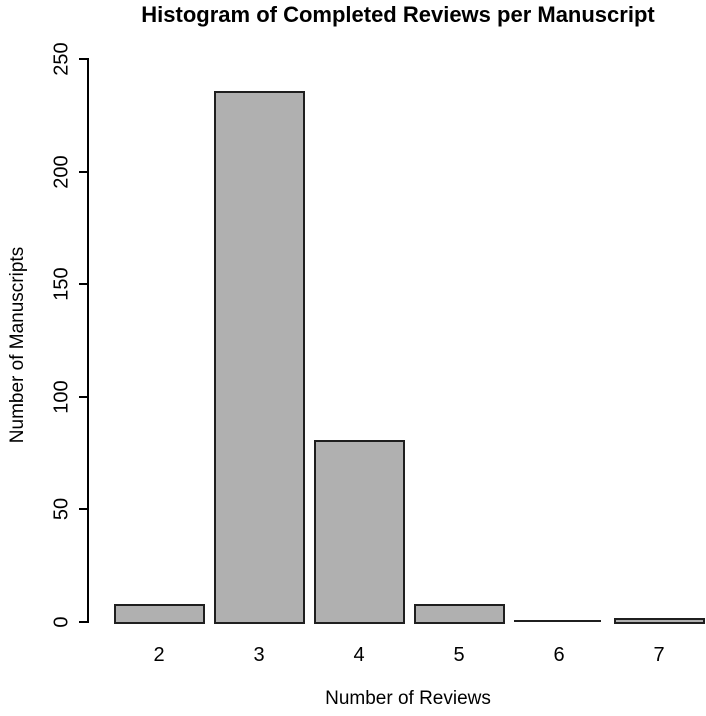 Image resolution: width=706 pixels, height=716 pixels. I want to click on x-cat-label-3: 3, so click(259, 655).